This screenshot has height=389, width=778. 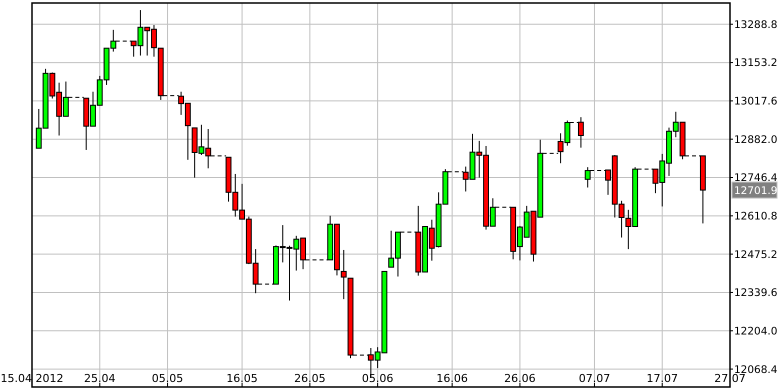 I want to click on y-tick-label: 12204.0, so click(x=756, y=331).